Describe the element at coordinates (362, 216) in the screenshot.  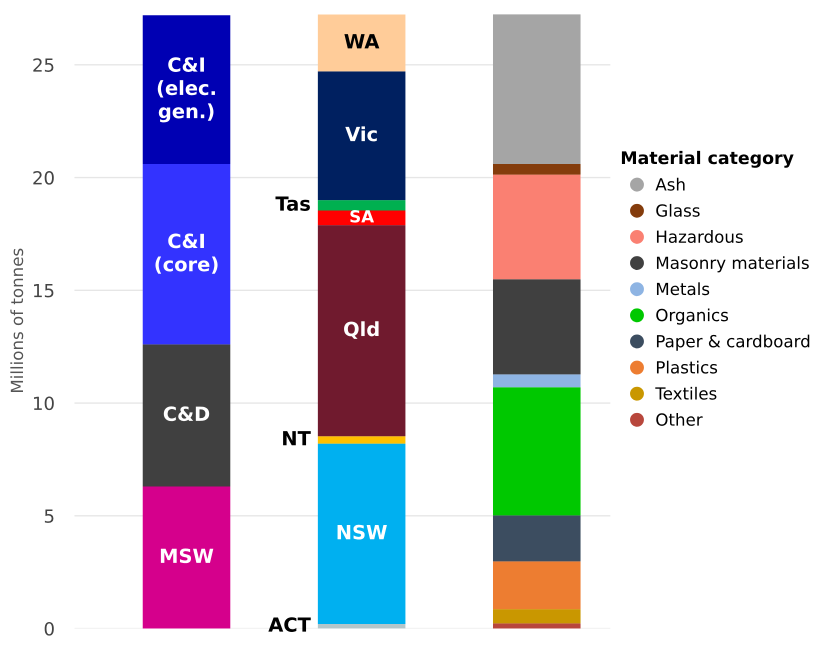
I see `series-label: SA` at that location.